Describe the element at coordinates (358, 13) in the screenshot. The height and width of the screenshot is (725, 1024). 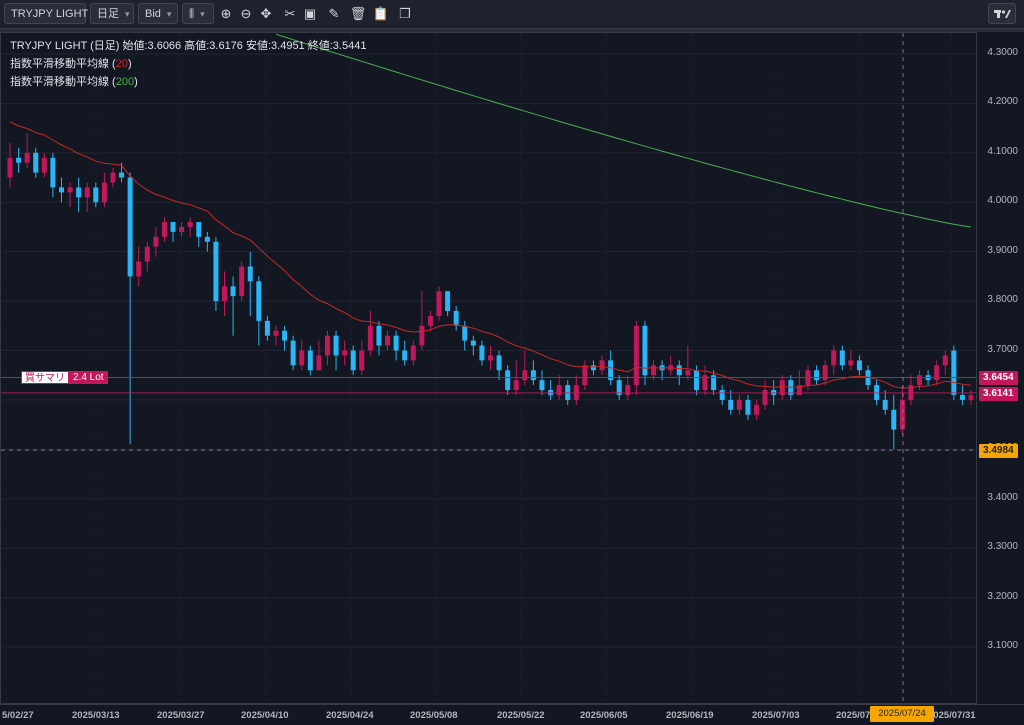
I see `trash-icon: 🗑` at that location.